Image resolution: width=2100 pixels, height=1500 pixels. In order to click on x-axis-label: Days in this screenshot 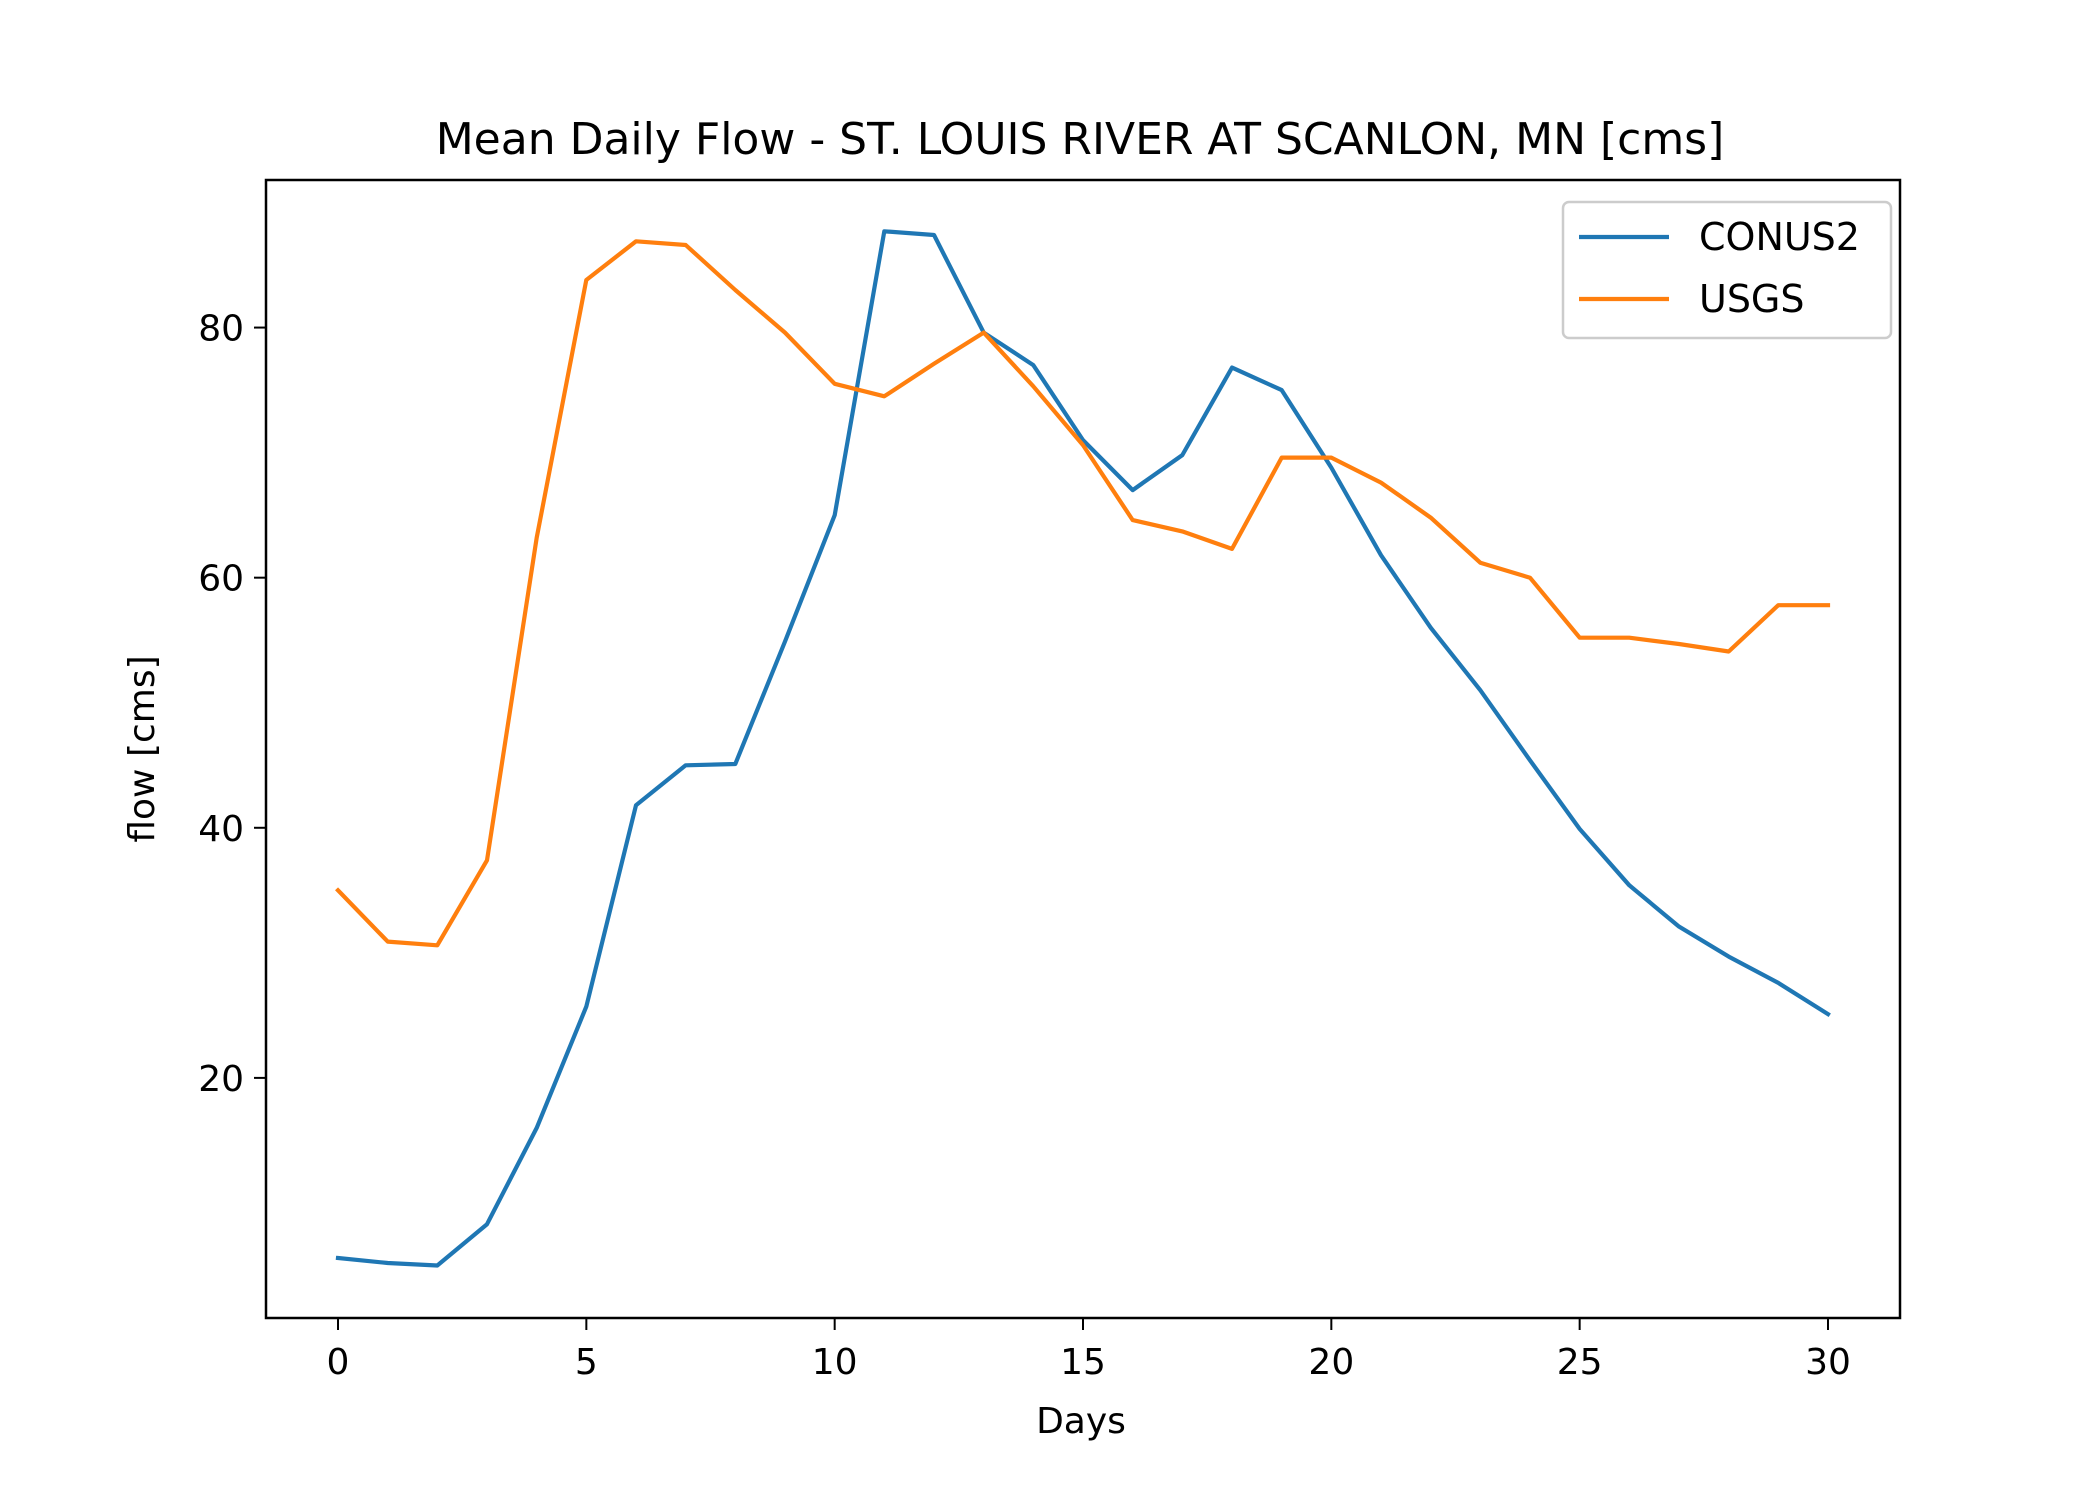, I will do `click(1081, 1421)`.